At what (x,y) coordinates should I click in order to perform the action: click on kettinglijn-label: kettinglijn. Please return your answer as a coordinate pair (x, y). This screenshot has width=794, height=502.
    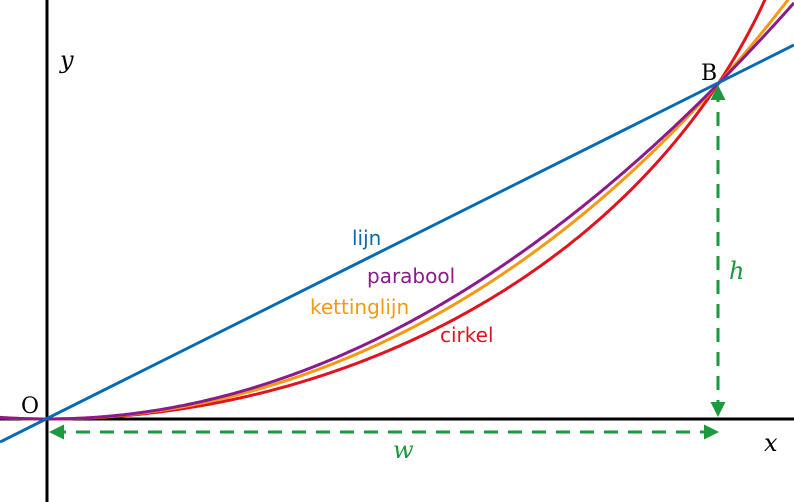
    Looking at the image, I should click on (359, 307).